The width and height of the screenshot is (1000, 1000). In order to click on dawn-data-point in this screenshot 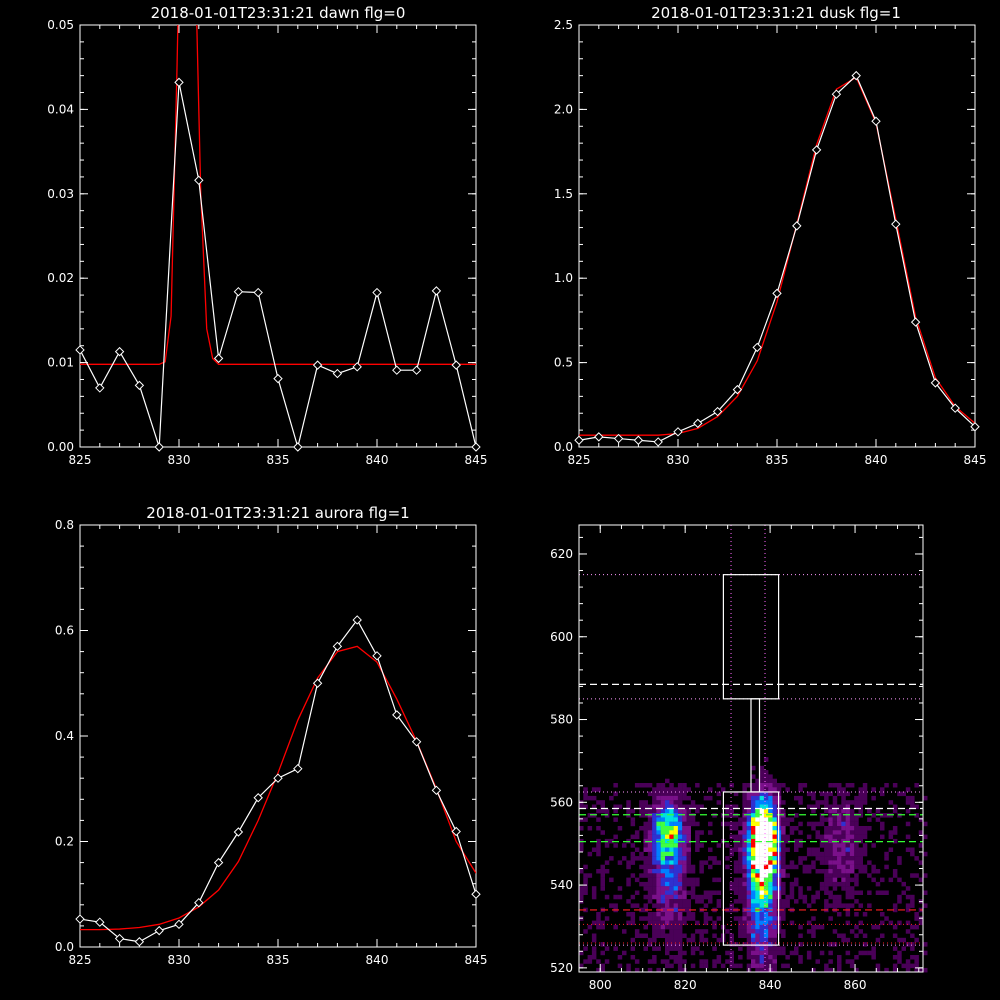, I will do `click(179, 82)`.